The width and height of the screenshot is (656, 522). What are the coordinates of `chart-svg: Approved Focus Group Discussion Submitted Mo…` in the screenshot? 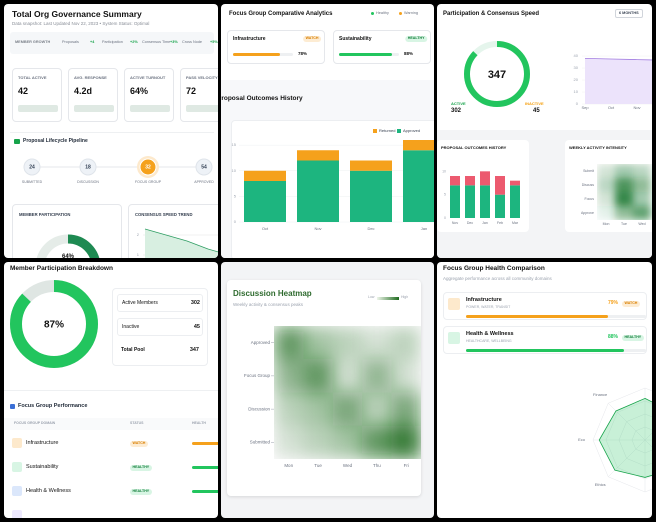 It's located at (332, 397).